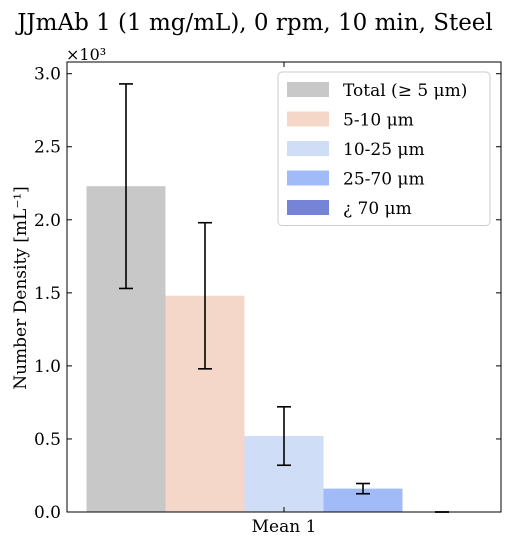 The width and height of the screenshot is (511, 545). I want to click on chart-title: JJmAb 1 (1 mg/mL), 0 rpm, 10 min, Steel, so click(254, 23).